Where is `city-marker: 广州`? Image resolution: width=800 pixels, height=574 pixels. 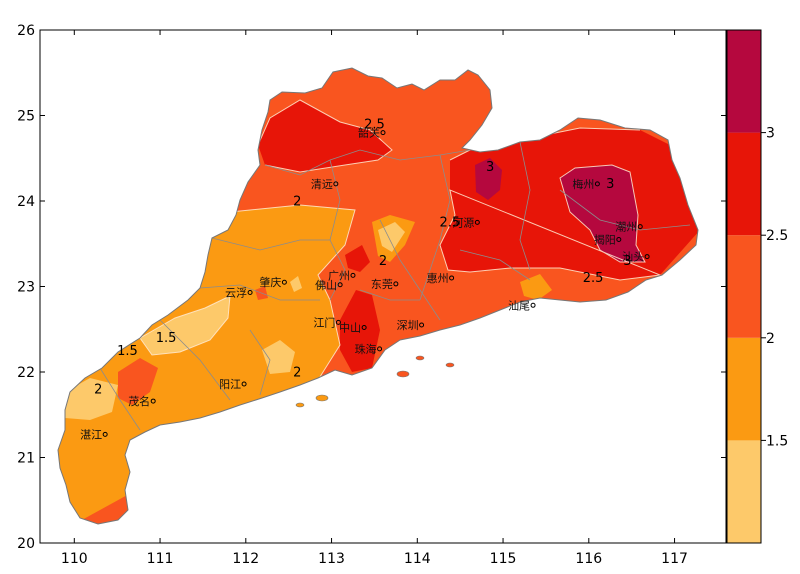
city-marker: 广州 is located at coordinates (342, 275).